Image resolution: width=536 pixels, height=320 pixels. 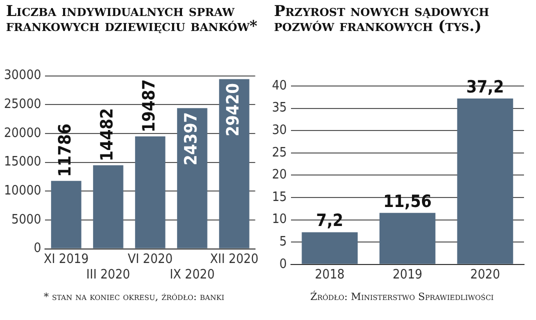 What do you see at coordinates (279, 86) in the screenshot?
I see `y-tick-label: 40` at bounding box center [279, 86].